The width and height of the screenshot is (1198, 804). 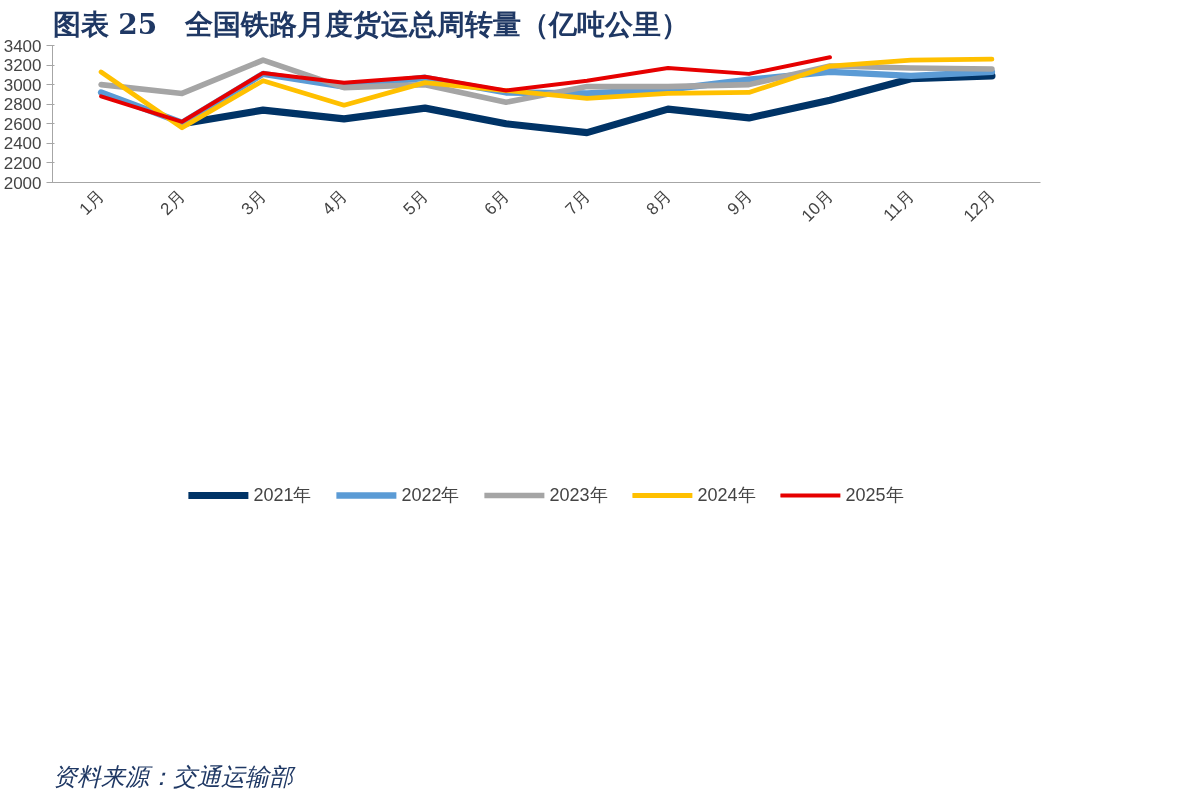 I want to click on x-tick-label: 3月, so click(x=253, y=202).